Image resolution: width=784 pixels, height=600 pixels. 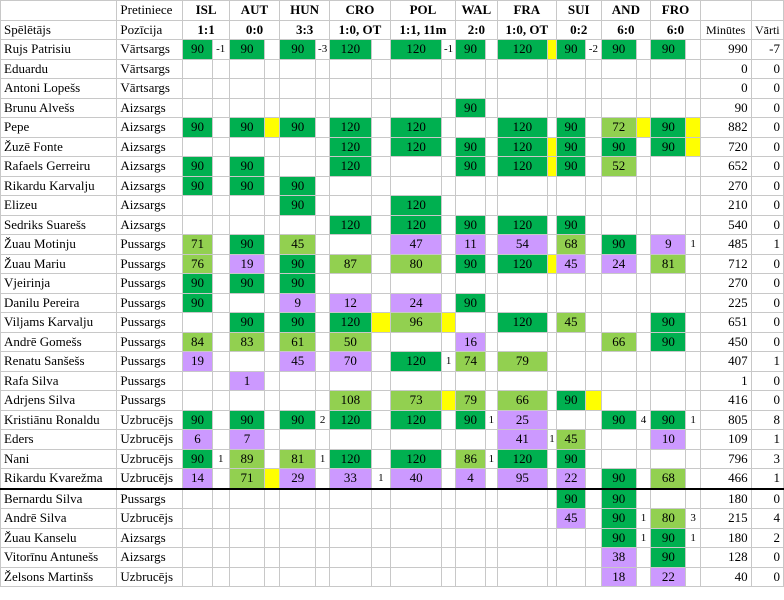 What do you see at coordinates (675, 29) in the screenshot?
I see `result-header: 6:0` at bounding box center [675, 29].